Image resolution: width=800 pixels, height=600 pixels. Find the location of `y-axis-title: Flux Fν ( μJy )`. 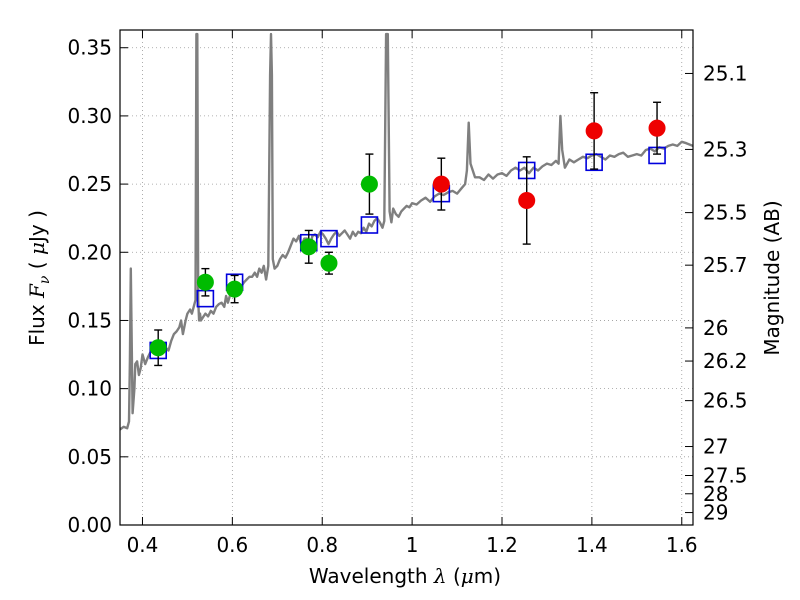

y-axis-title: Flux Fν ( μJy ) is located at coordinates (39, 278).